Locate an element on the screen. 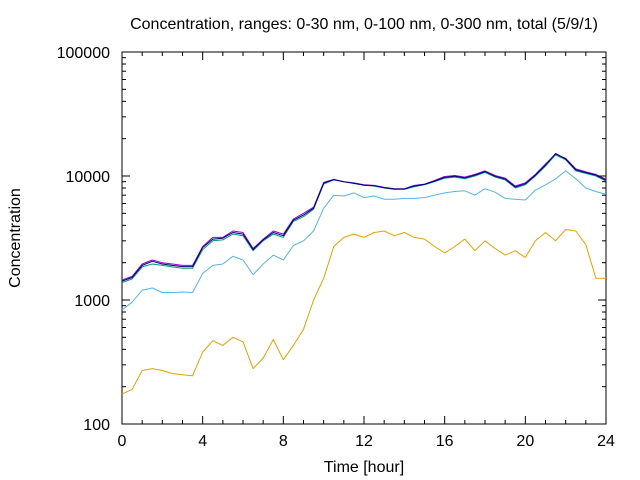 The height and width of the screenshot is (480, 640). x-axis-label: Time [hour] is located at coordinates (364, 467).